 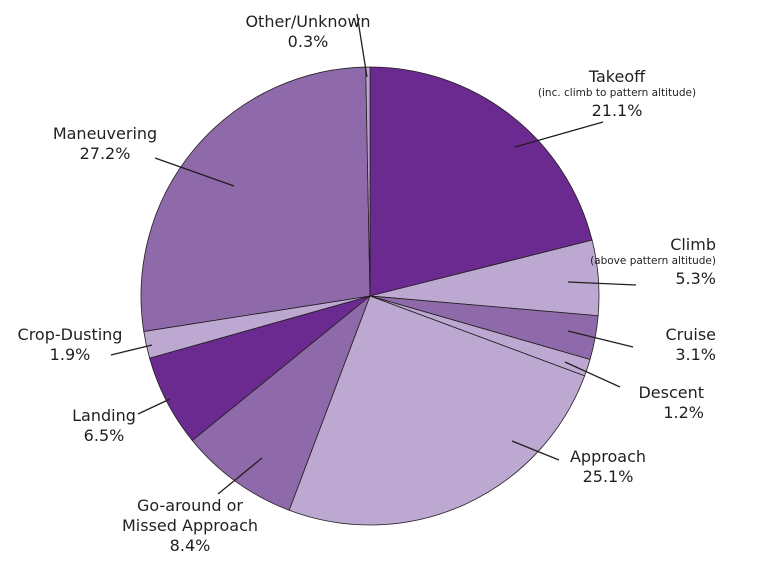 What do you see at coordinates (690, 334) in the screenshot?
I see `slice-name-cruise: Cruise` at bounding box center [690, 334].